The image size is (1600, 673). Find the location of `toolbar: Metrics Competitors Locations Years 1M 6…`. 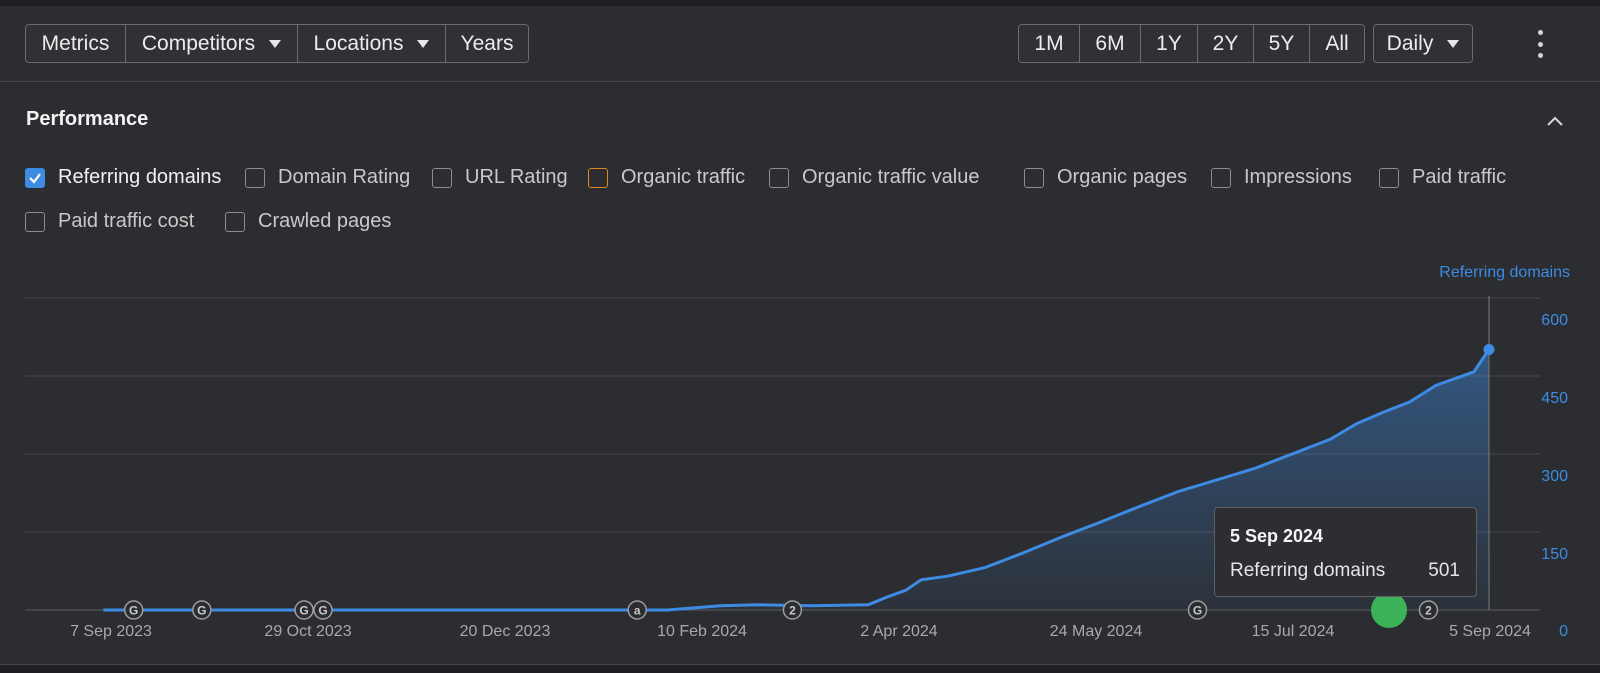

toolbar: Metrics Competitors Locations Years 1M 6… is located at coordinates (800, 41).